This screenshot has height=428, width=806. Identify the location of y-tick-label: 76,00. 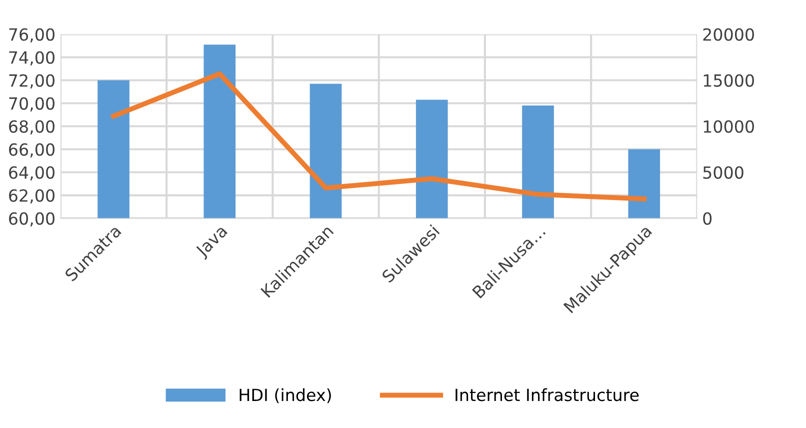
(31, 35).